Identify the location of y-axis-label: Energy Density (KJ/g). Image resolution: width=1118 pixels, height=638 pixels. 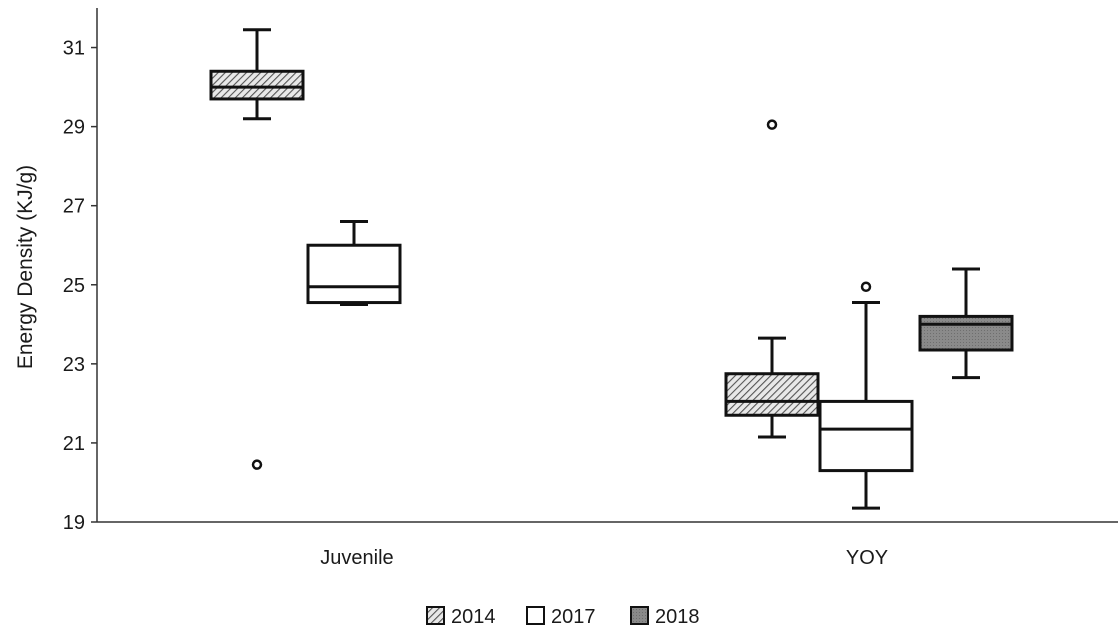
(25, 267).